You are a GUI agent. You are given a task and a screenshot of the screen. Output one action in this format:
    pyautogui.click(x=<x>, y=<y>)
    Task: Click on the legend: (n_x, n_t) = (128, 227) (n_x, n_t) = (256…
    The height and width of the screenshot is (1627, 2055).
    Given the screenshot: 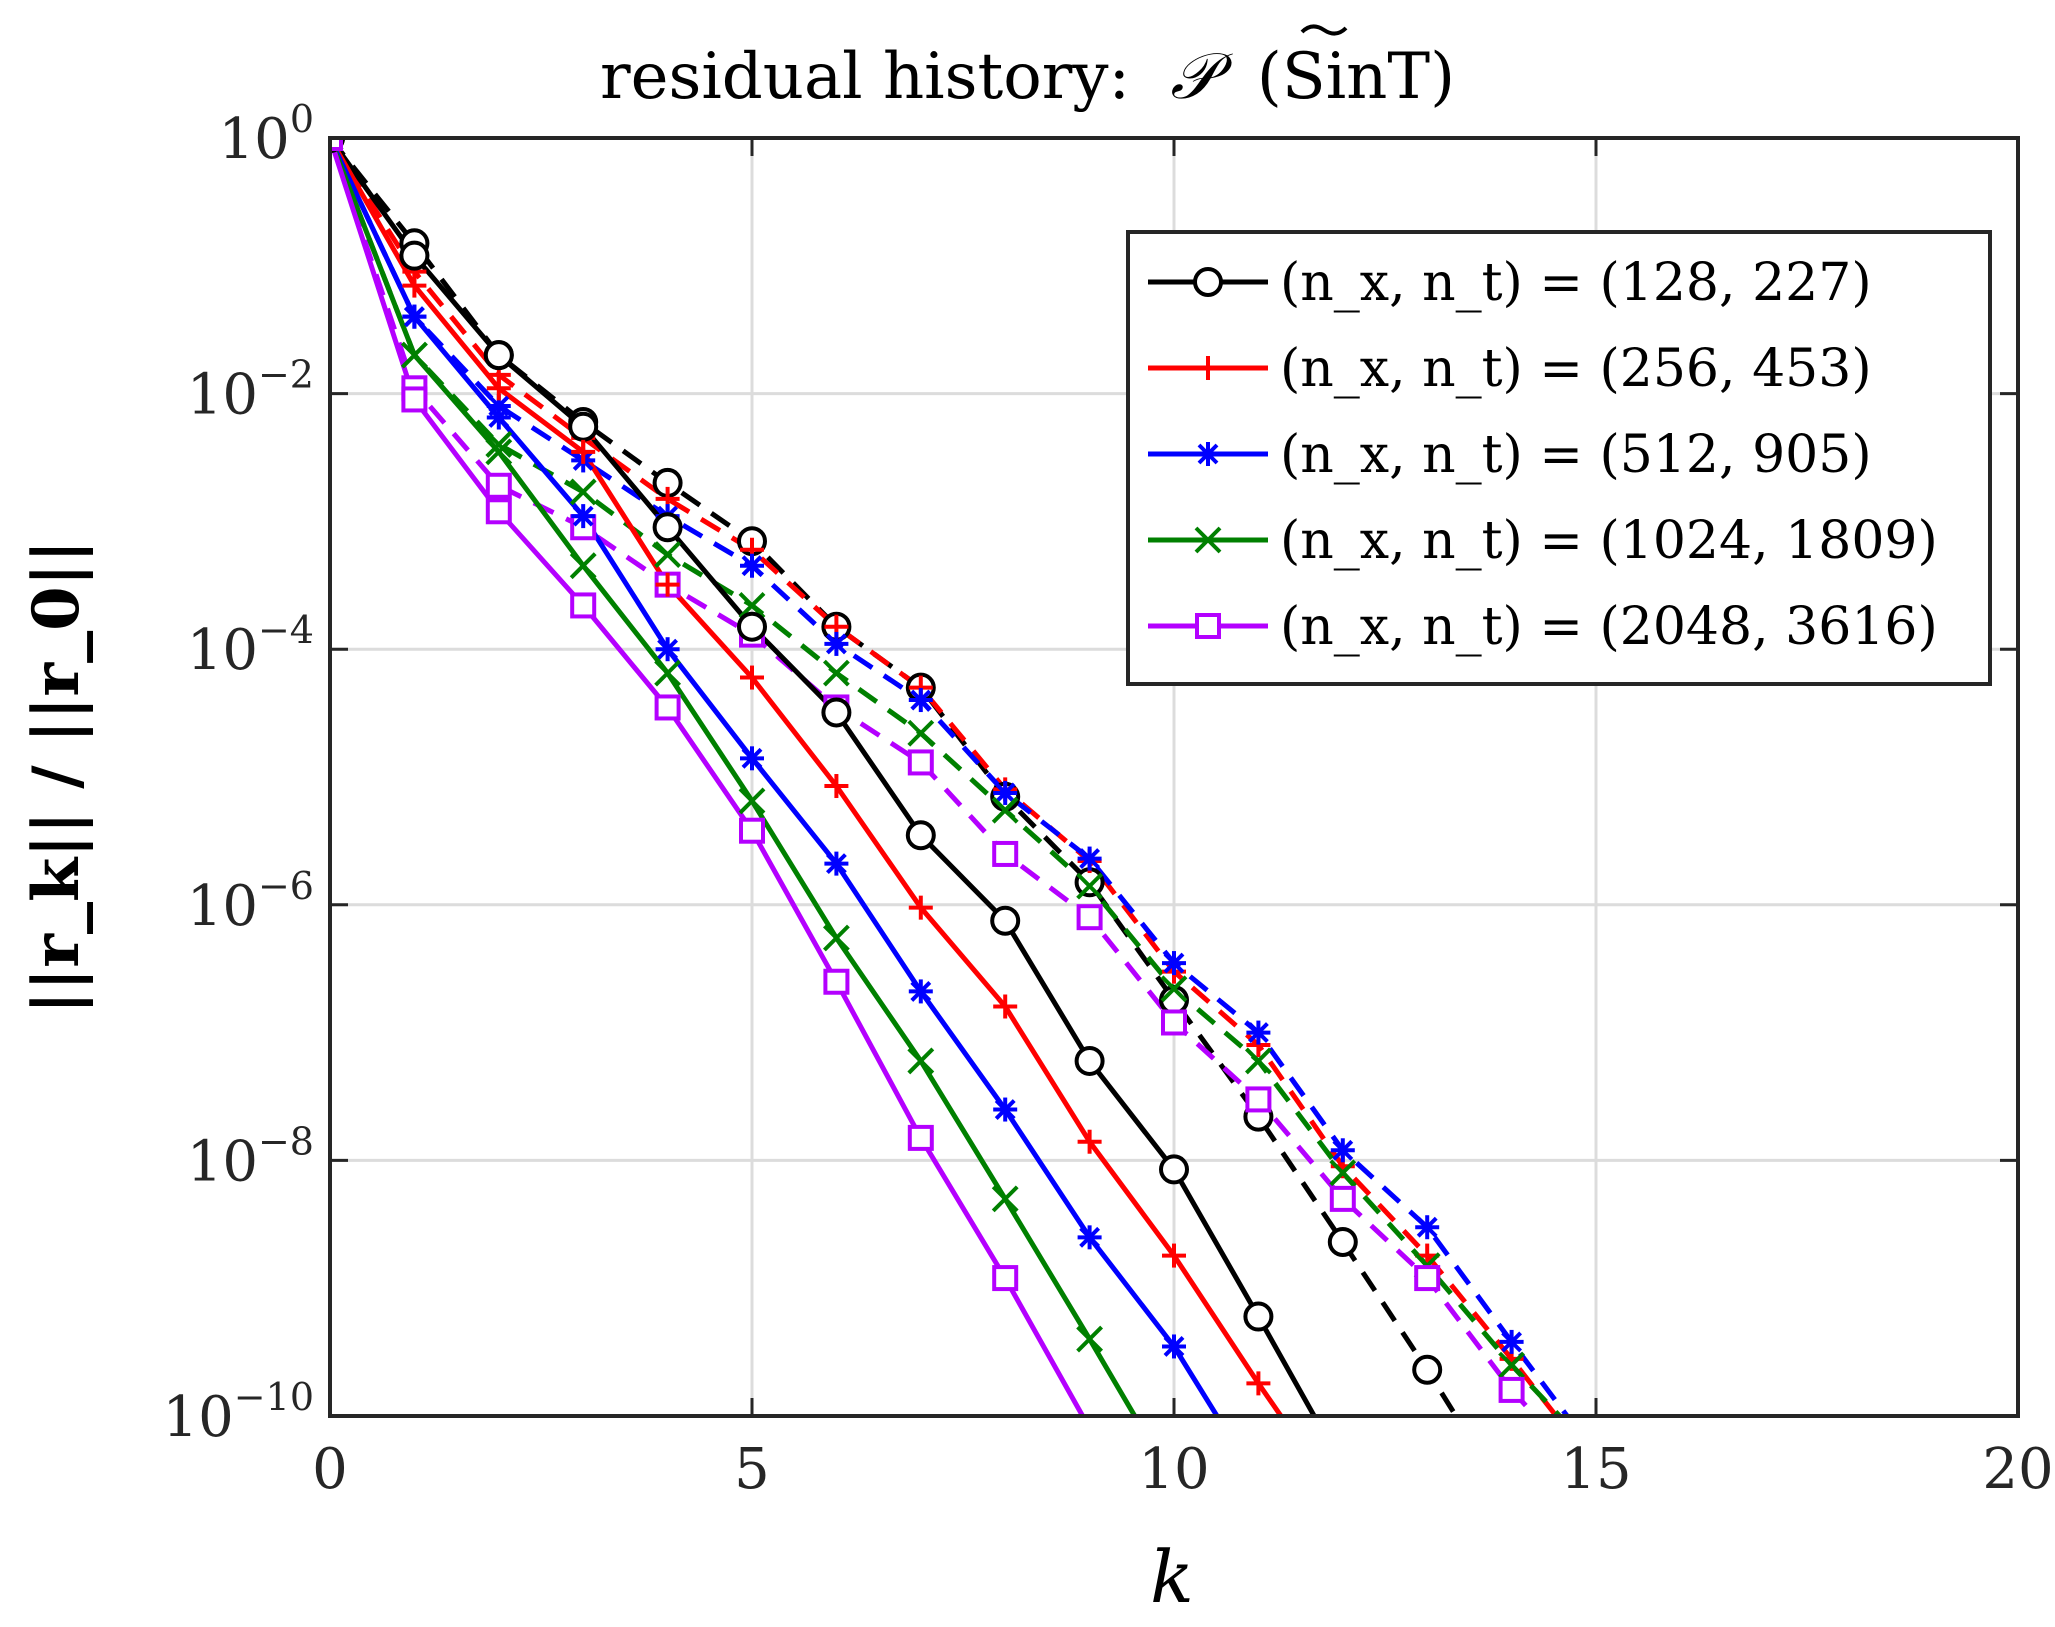 What is the action you would take?
    pyautogui.click(x=1559, y=458)
    